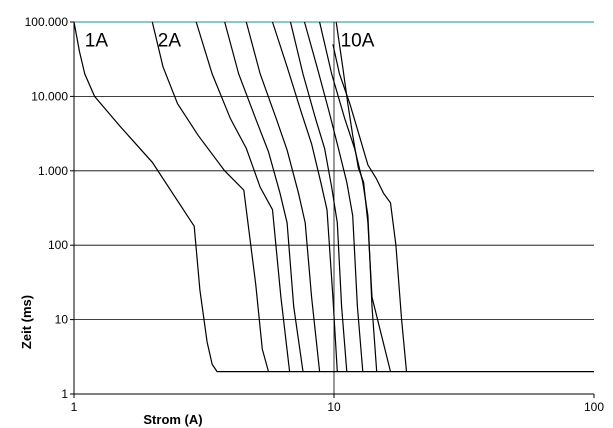 This screenshot has width=613, height=428. Describe the element at coordinates (170, 40) in the screenshot. I see `curve-label-2: 2A` at that location.